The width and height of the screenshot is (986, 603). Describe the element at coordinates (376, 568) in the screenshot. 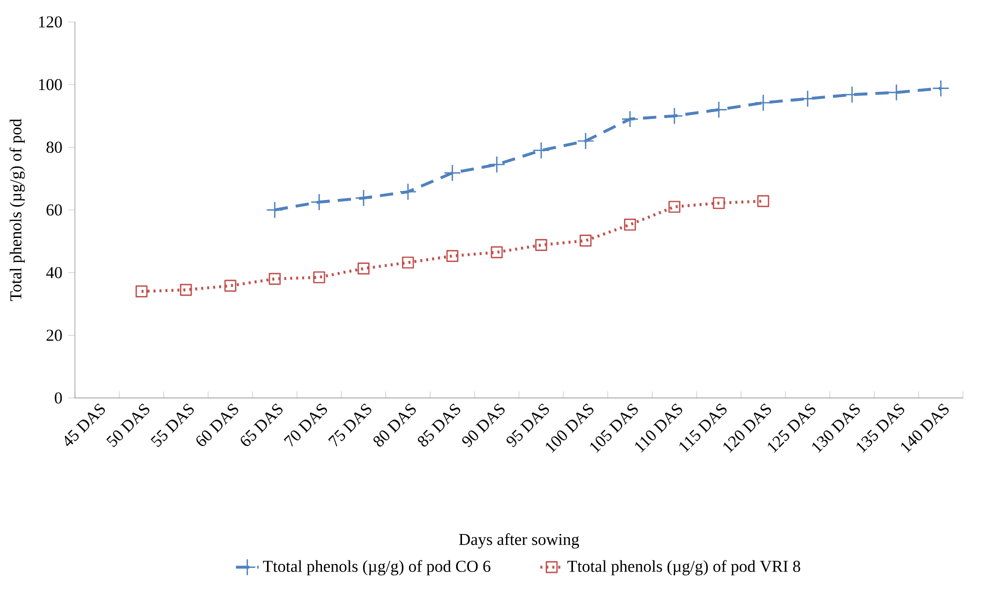

I see `legend-label: Ttotal phenols (µg/g) of pod CO 6` at that location.